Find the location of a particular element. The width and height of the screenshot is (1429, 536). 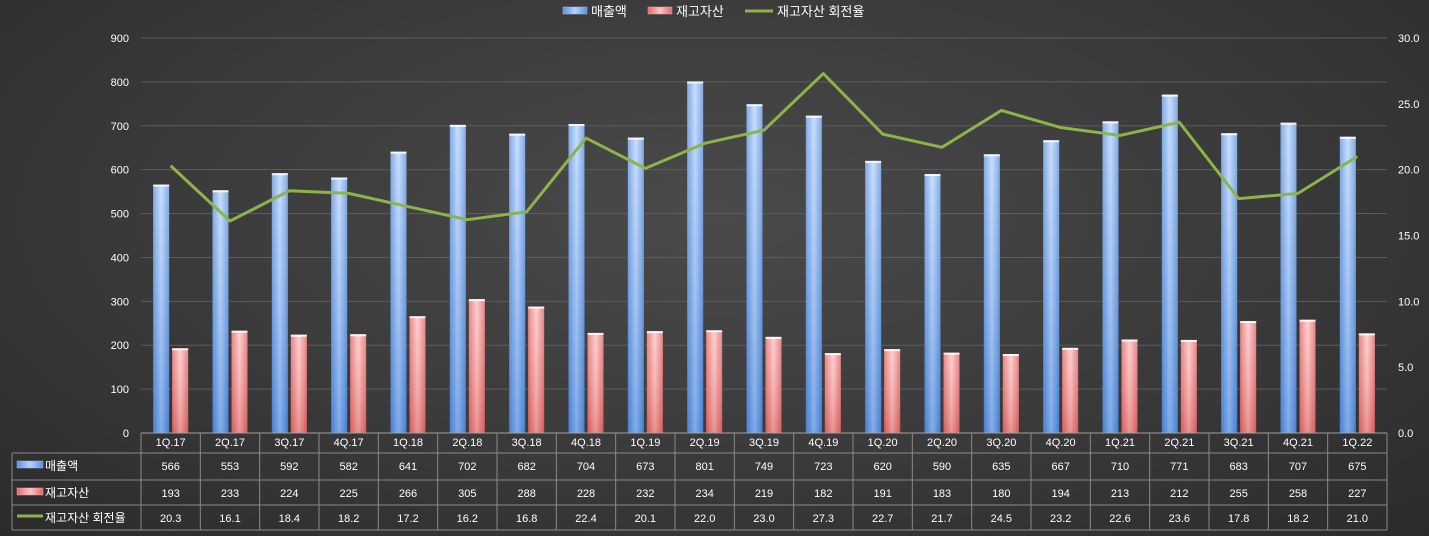

table-cell-turnover: 24.5 is located at coordinates (1001, 519).